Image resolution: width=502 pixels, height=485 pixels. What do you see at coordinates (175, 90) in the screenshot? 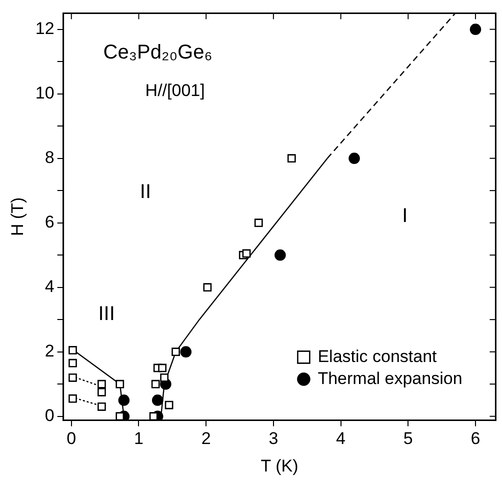
I see `text: H//[001]` at bounding box center [175, 90].